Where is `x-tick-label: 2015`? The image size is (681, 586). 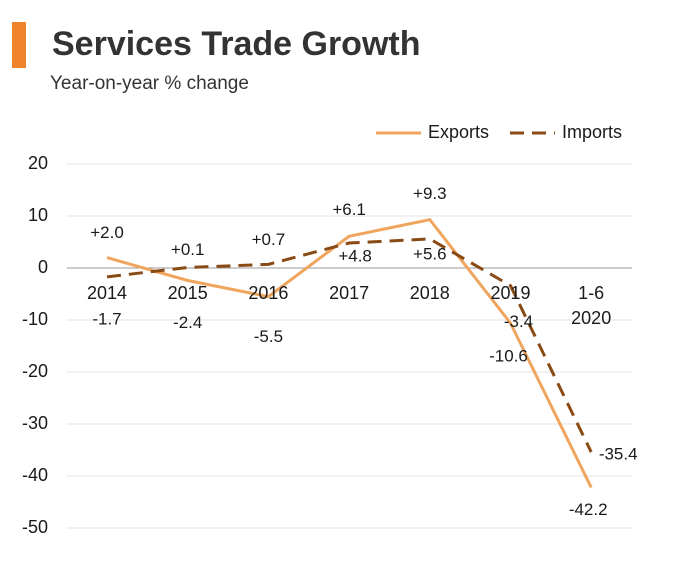
x-tick-label: 2015 is located at coordinates (187, 293).